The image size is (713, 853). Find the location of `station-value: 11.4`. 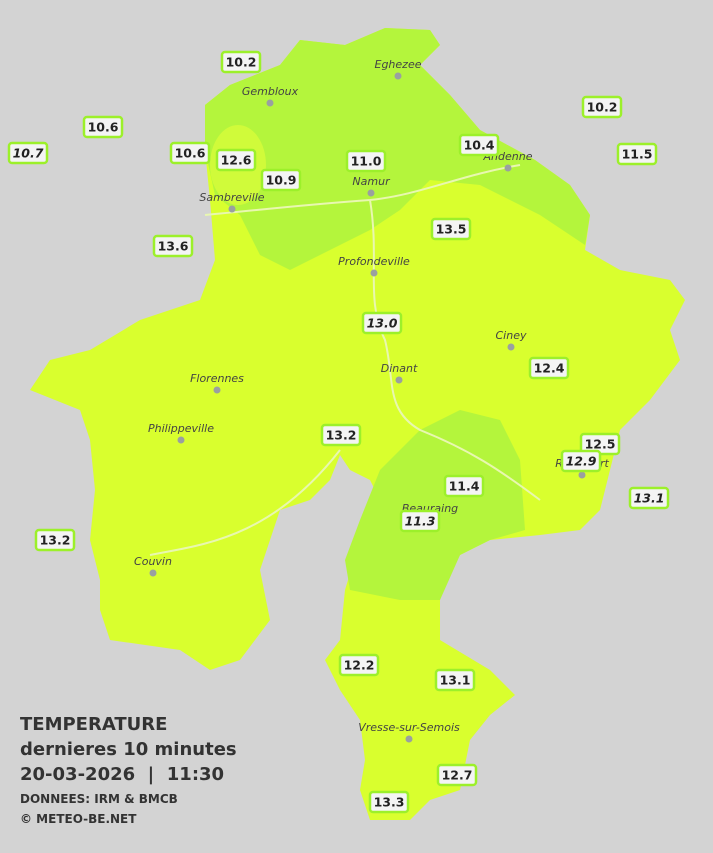

station-value: 11.4 is located at coordinates (464, 486).